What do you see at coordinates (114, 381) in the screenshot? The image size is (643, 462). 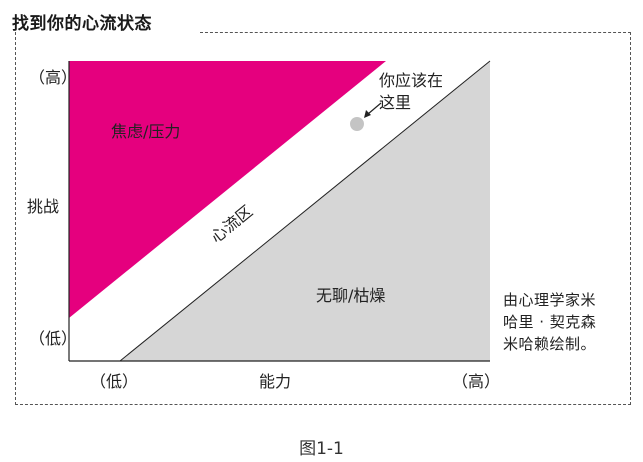 I see `x-axis-low-label: （低）` at bounding box center [114, 381].